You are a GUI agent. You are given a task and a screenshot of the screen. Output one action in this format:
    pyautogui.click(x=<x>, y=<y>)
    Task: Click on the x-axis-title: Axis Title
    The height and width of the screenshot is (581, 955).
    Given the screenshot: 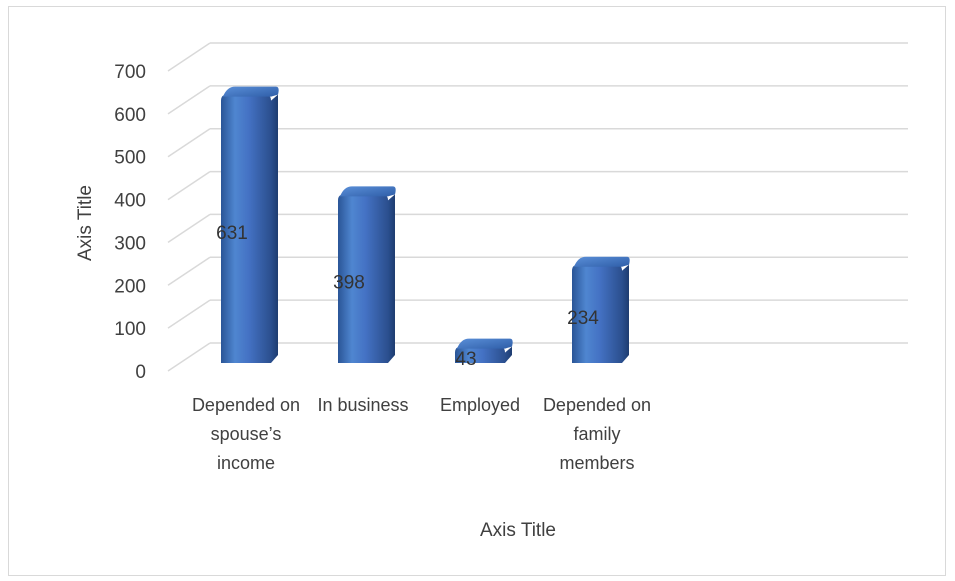 What is the action you would take?
    pyautogui.click(x=518, y=530)
    